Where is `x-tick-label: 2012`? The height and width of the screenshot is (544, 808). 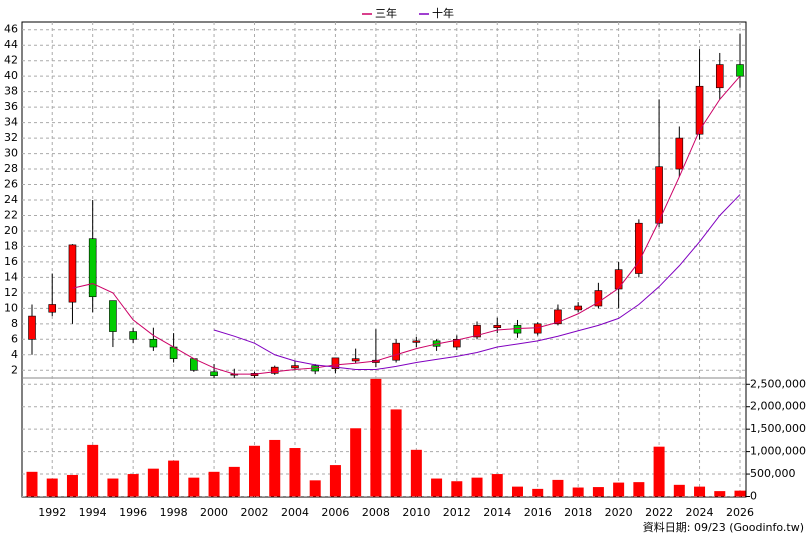
x-tick-label: 2012 is located at coordinates (457, 512).